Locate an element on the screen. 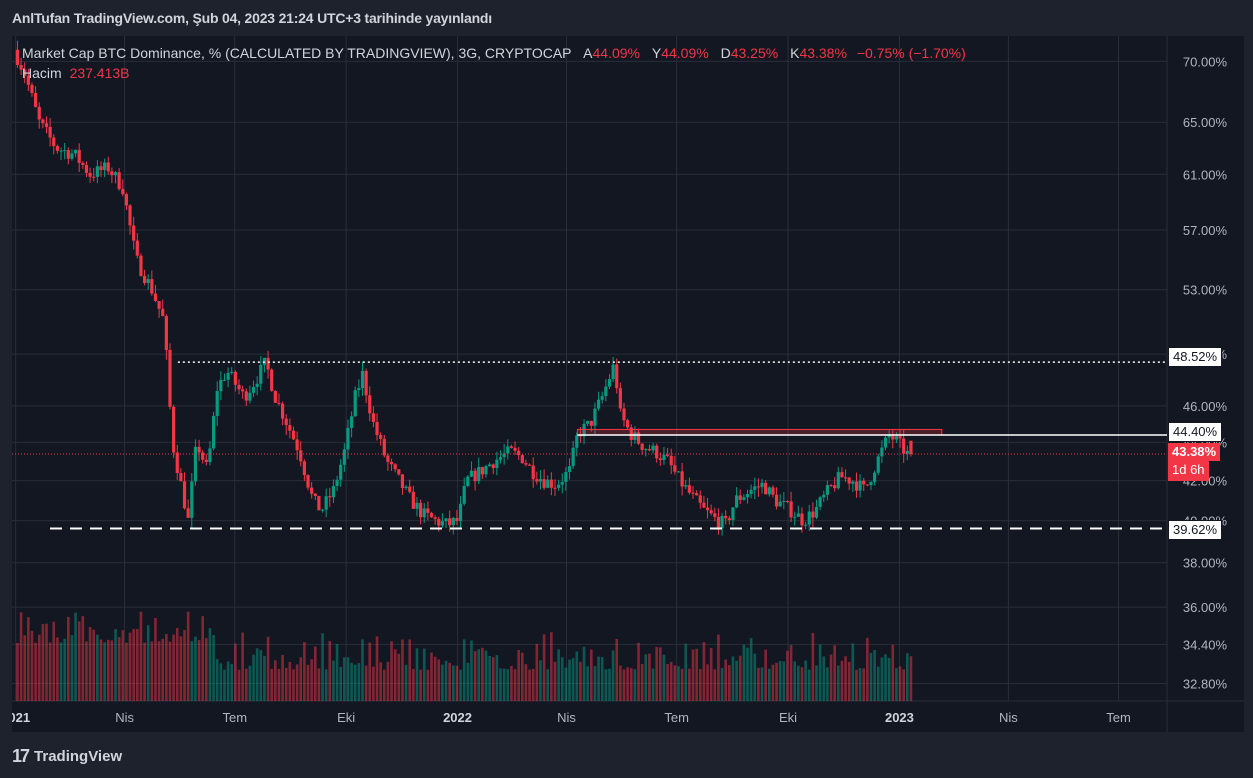  change-value: −0.75% (−1.70%) is located at coordinates (911, 53).